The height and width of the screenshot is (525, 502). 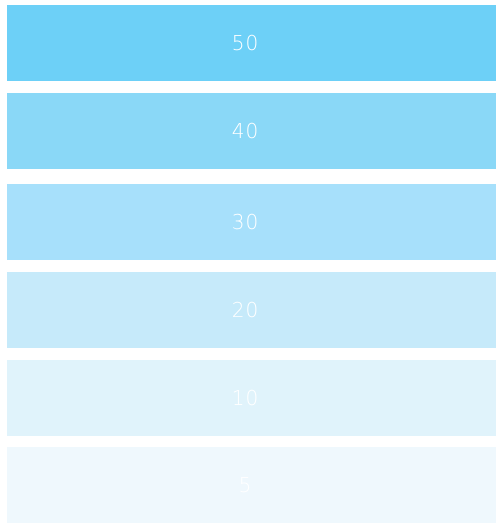 What do you see at coordinates (245, 310) in the screenshot?
I see `swatch-label: 20` at bounding box center [245, 310].